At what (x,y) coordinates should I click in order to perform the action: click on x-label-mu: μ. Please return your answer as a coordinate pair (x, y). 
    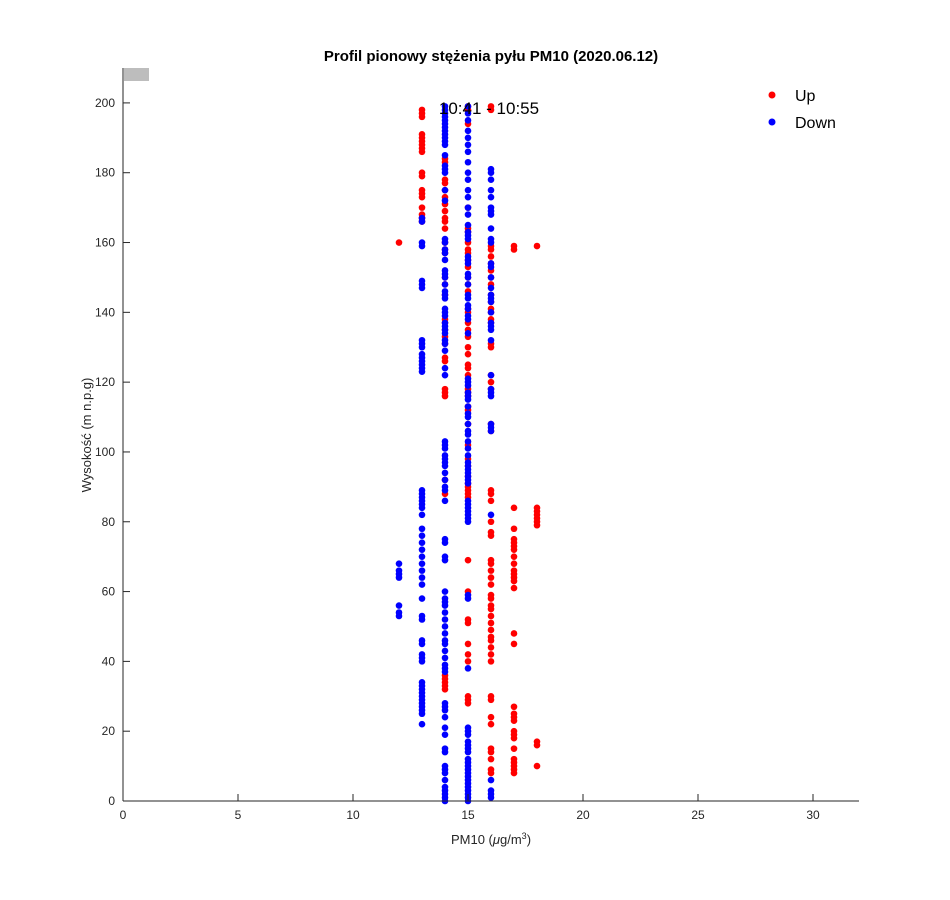
    Looking at the image, I should click on (496, 839).